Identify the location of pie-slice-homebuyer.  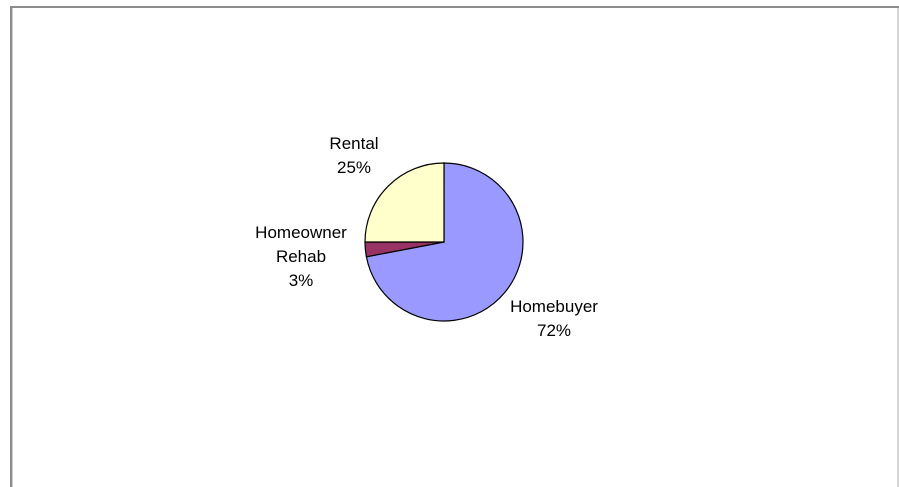
(444, 242).